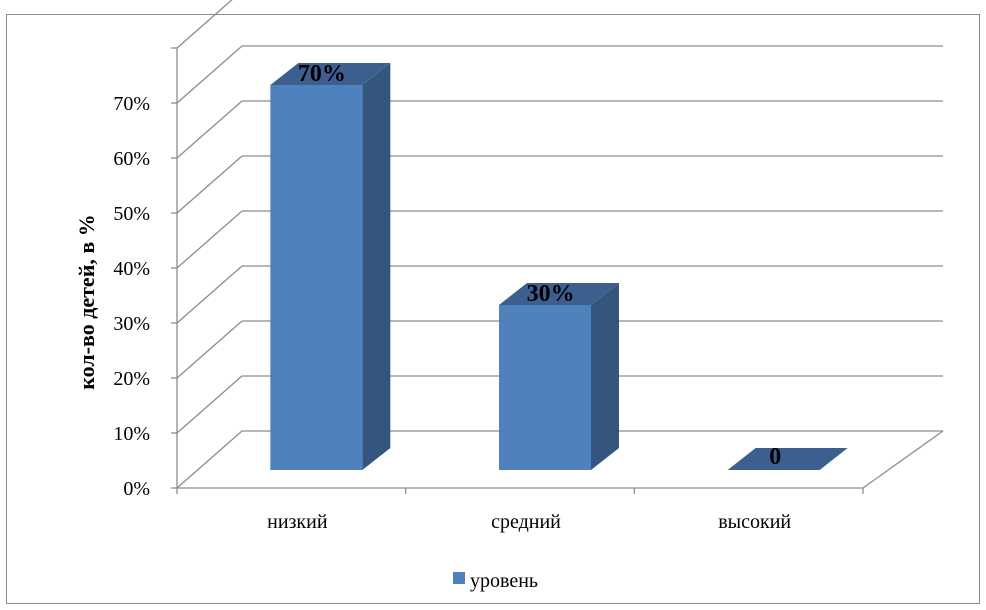 The height and width of the screenshot is (610, 986). I want to click on floor-right-edge, so click(903, 459).